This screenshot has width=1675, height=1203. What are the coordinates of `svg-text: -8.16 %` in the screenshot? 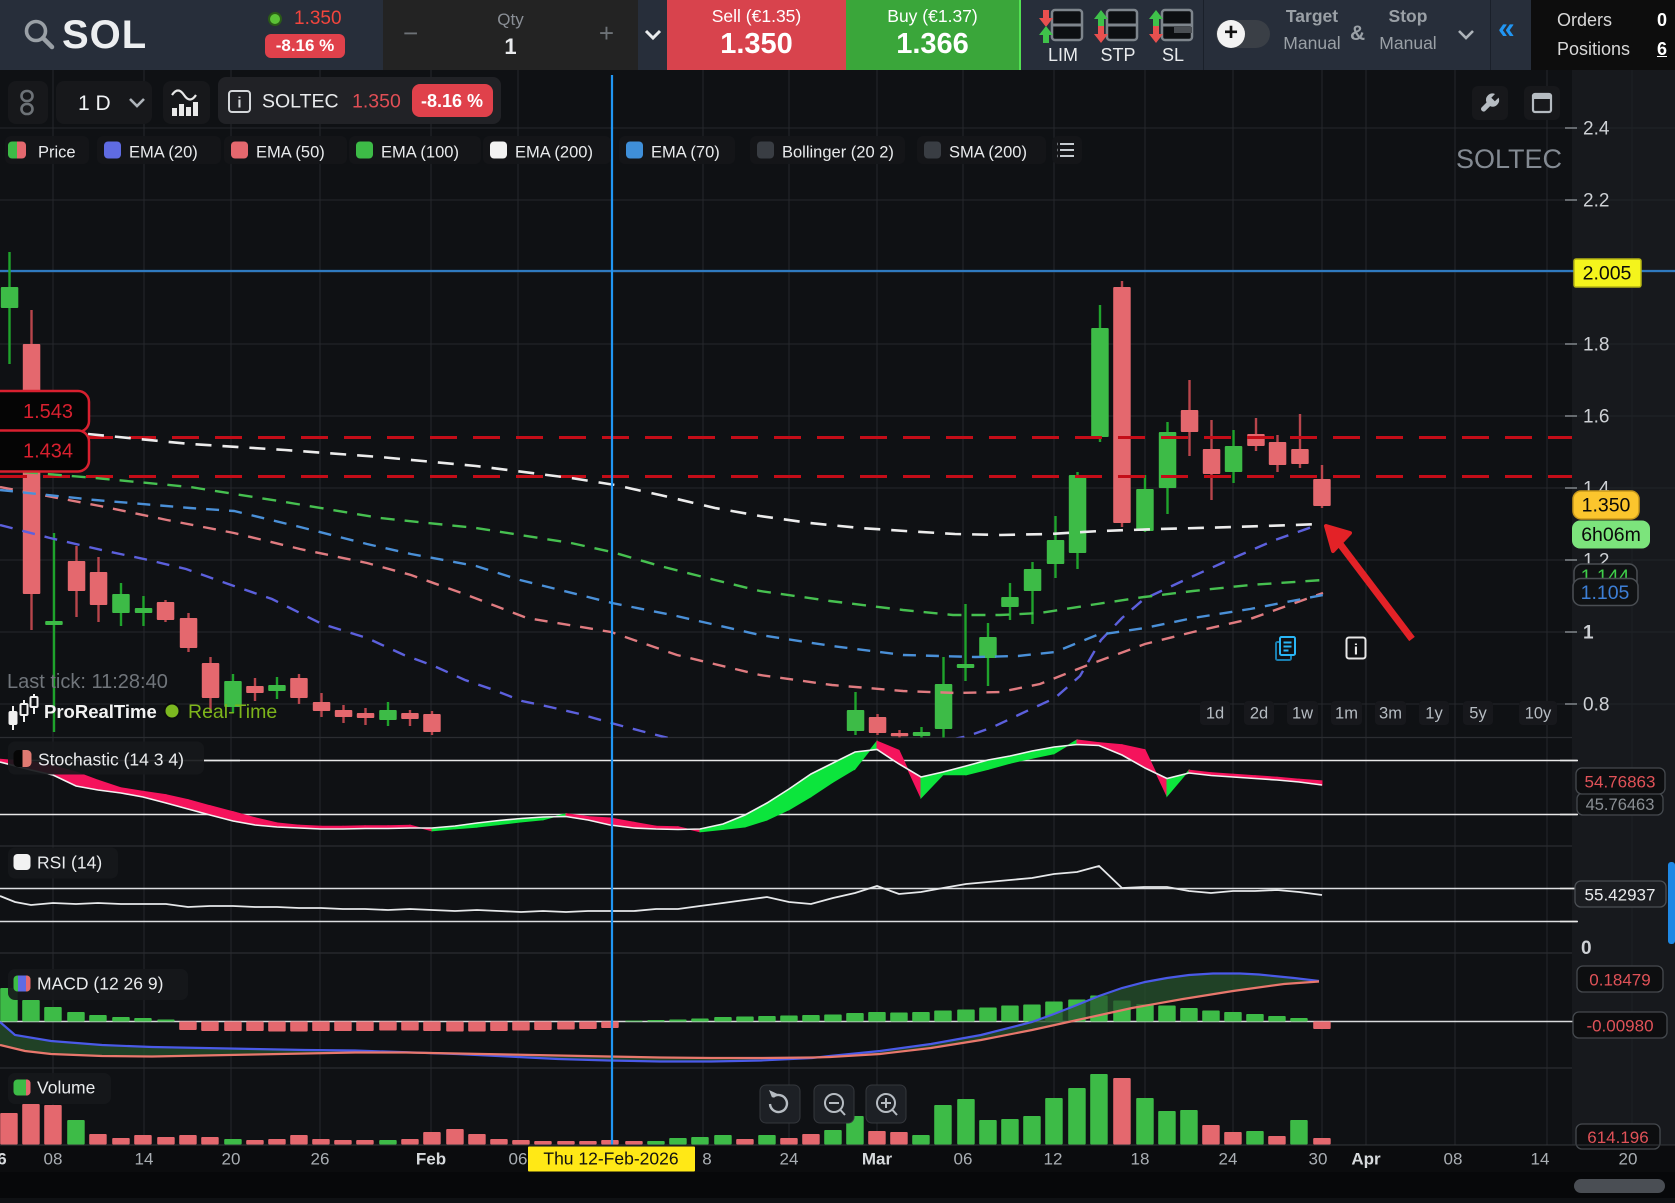 It's located at (452, 101).